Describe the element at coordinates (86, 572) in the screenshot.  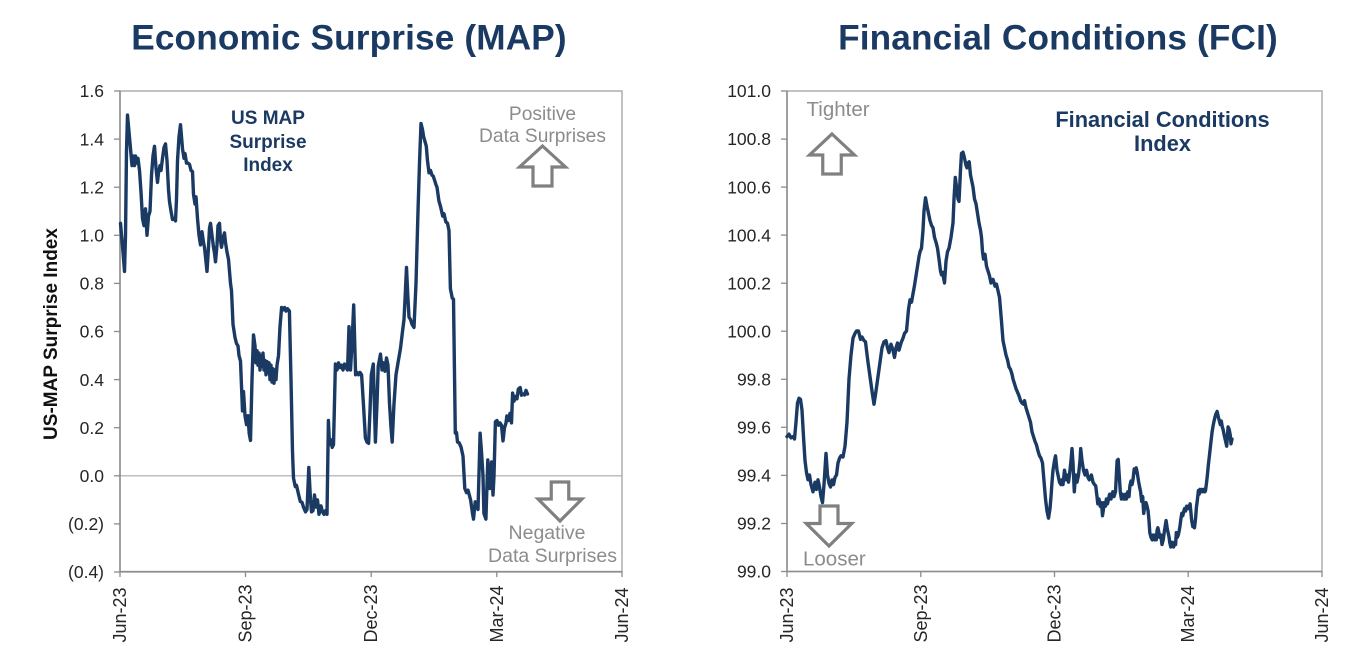
I see `svg-text: (0.4)` at that location.